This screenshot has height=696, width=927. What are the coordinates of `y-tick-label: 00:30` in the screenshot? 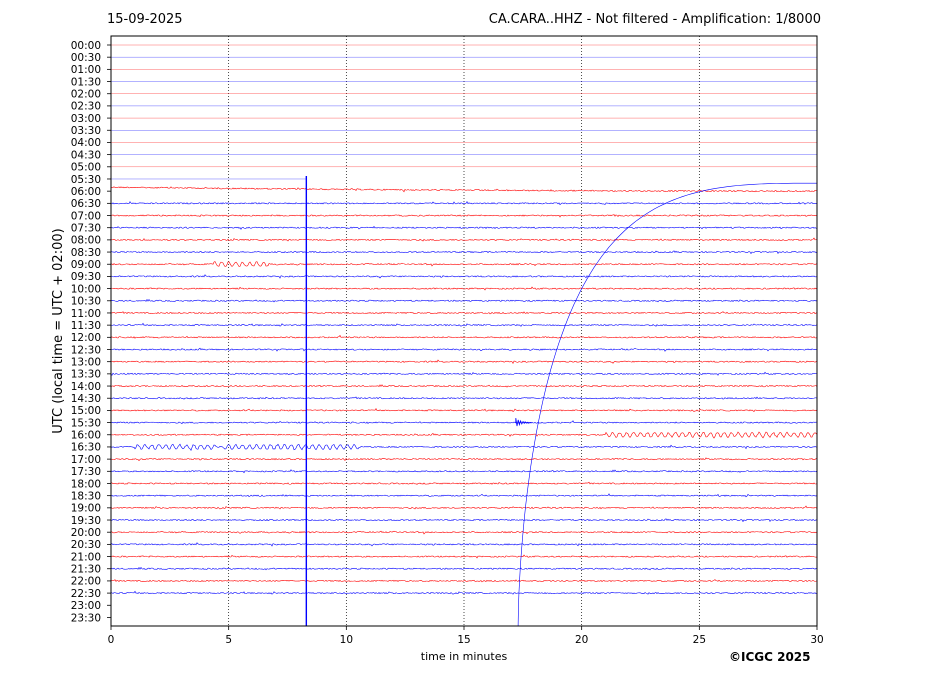 It's located at (86, 58).